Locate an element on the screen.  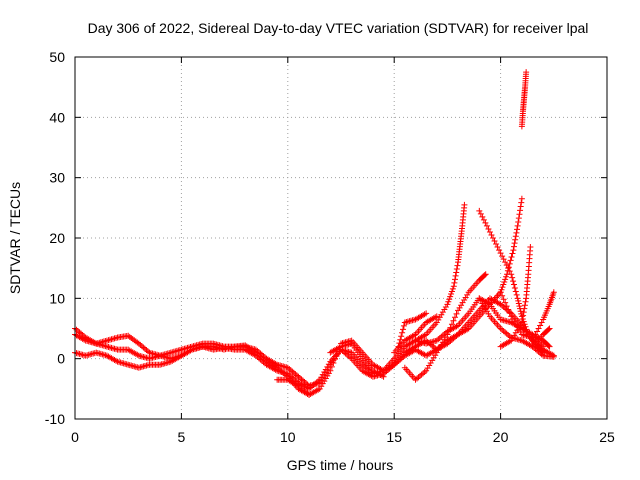
x-tick-label: 5 is located at coordinates (182, 437).